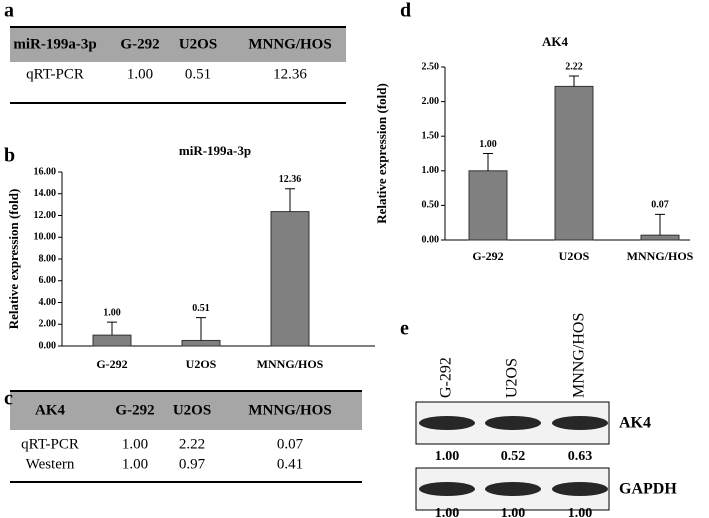 The height and width of the screenshot is (518, 709). What do you see at coordinates (50, 410) in the screenshot?
I see `table-header: AK4` at bounding box center [50, 410].